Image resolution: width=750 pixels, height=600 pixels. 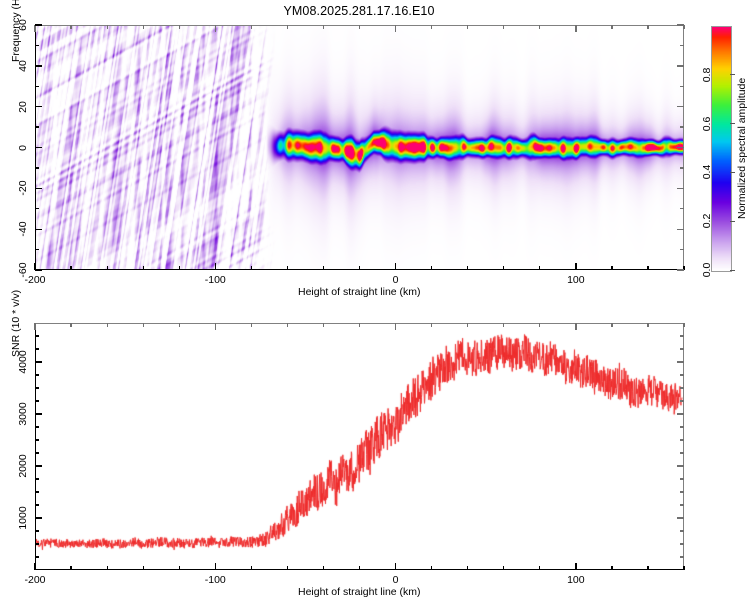 I want to click on colorbar-tick-label: 0.2, so click(x=707, y=221).